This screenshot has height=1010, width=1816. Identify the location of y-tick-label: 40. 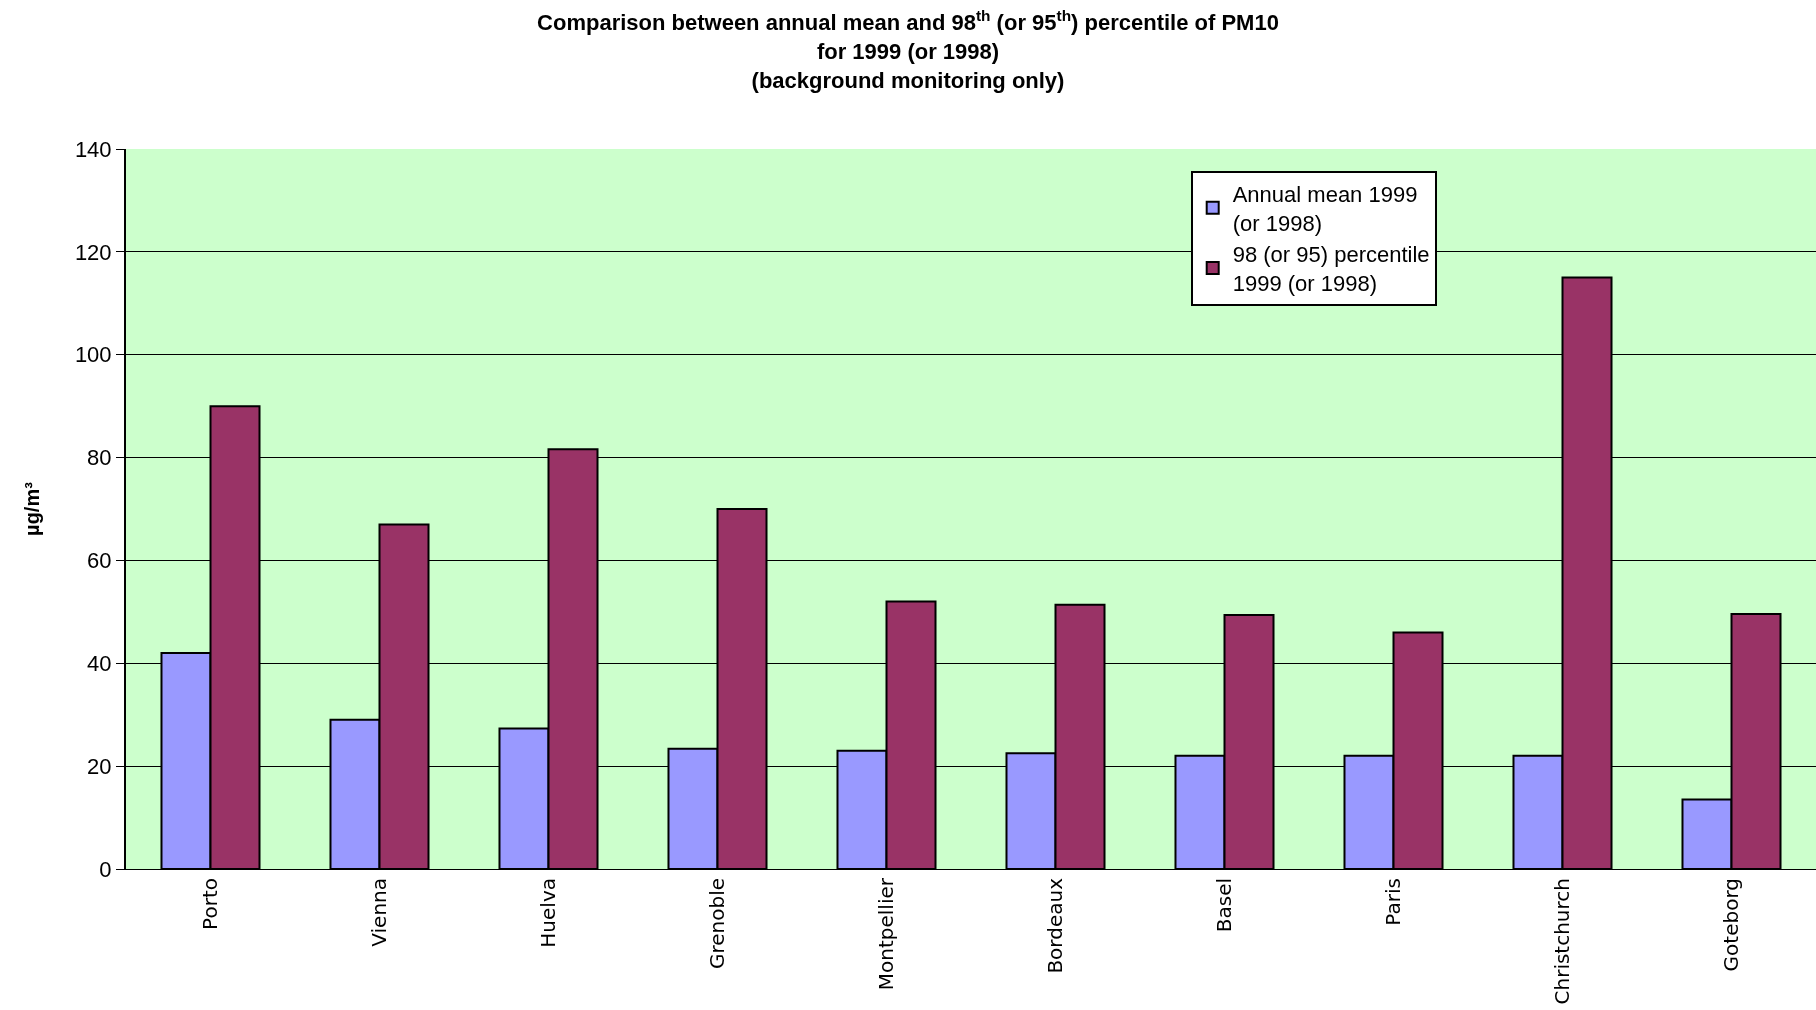
(99, 663).